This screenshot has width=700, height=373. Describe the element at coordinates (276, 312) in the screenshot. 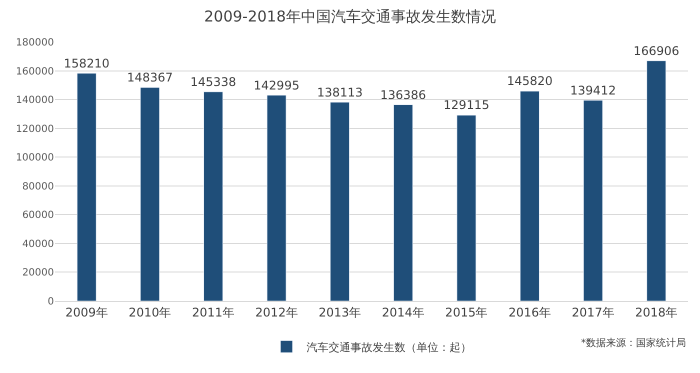

I see `x-tick-label: 2012年` at that location.